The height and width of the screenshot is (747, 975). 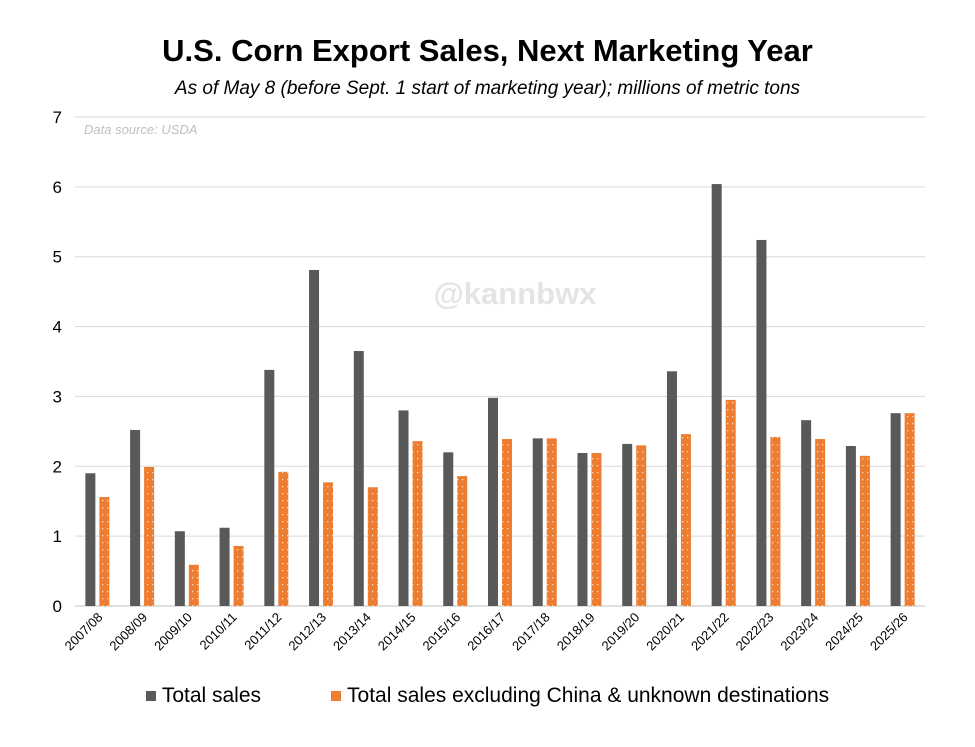 I want to click on x-tick-label: 2014/15, so click(x=397, y=632).